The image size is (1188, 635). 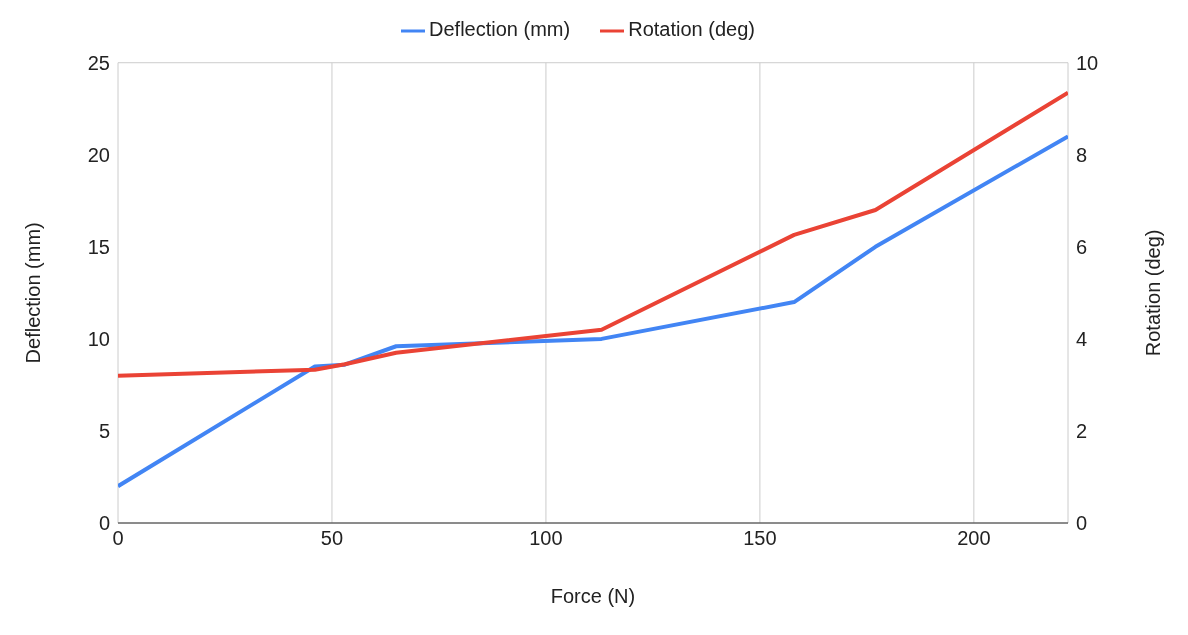 What do you see at coordinates (98, 154) in the screenshot?
I see `y-tick-label: 20` at bounding box center [98, 154].